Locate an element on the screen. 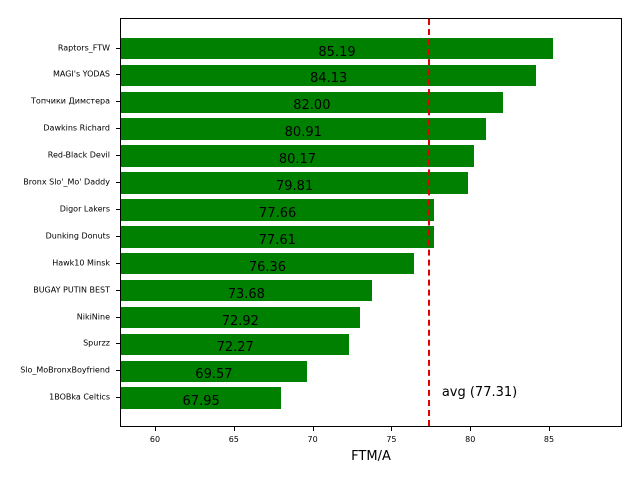 Image resolution: width=640 pixels, height=480 pixels. bar-value-label: 84.13 is located at coordinates (329, 79).